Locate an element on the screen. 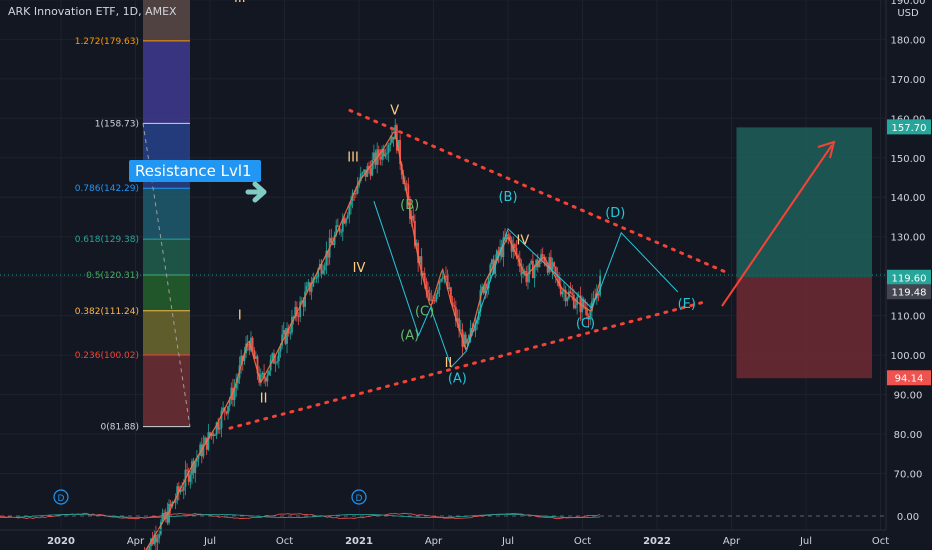 The image size is (932, 550). resistance-annotation: Resistance Lvl1 is located at coordinates (198, 181).